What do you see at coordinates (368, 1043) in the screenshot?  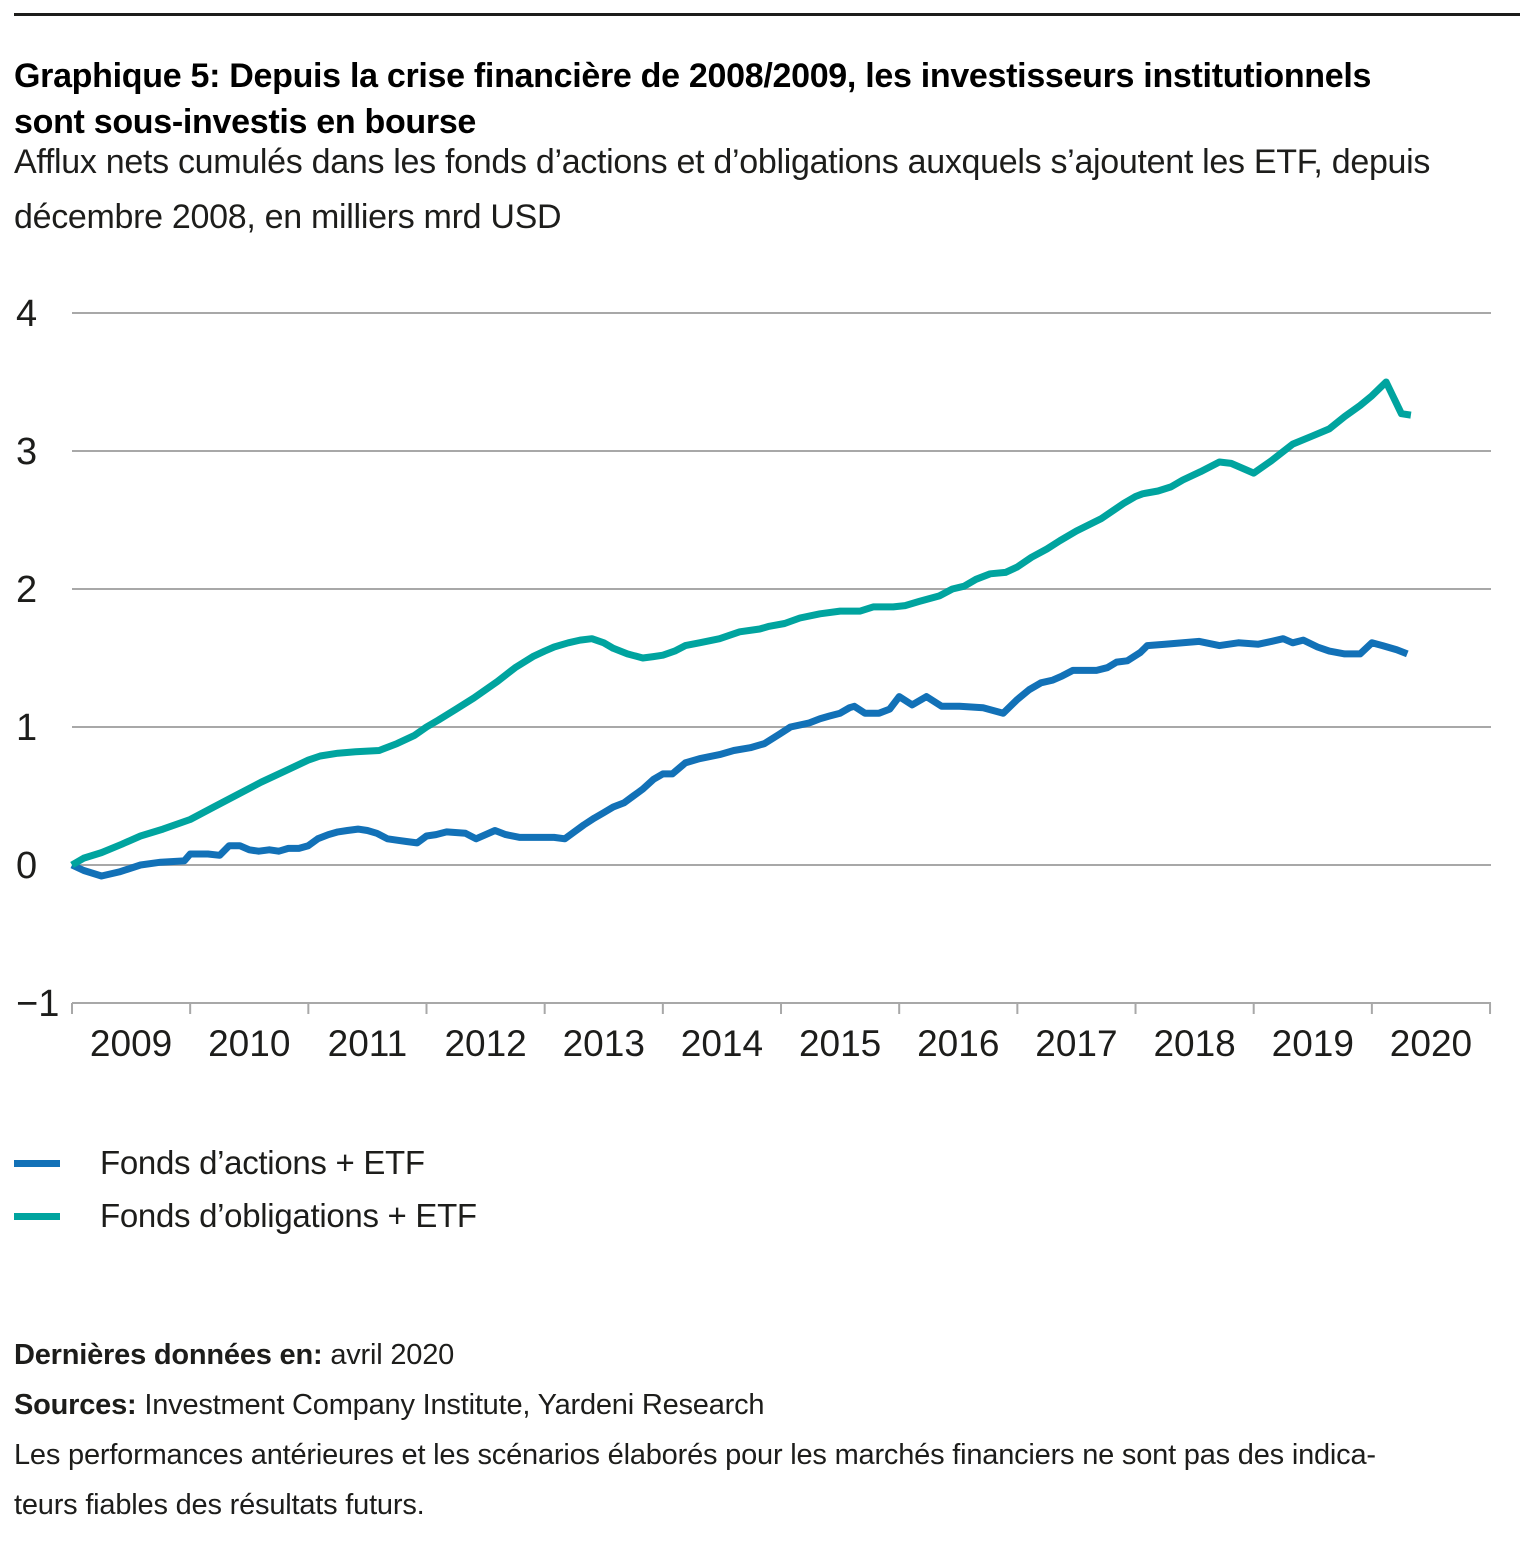 I see `x-tick-label: 2011` at bounding box center [368, 1043].